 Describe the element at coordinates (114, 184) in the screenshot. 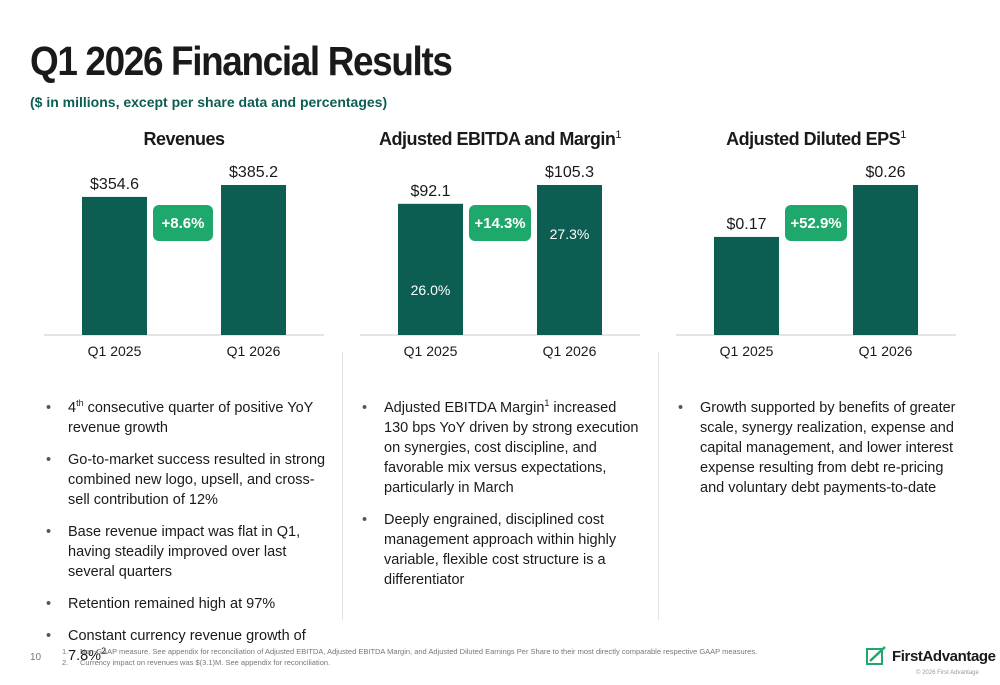

I see `data-label: $354.6` at that location.